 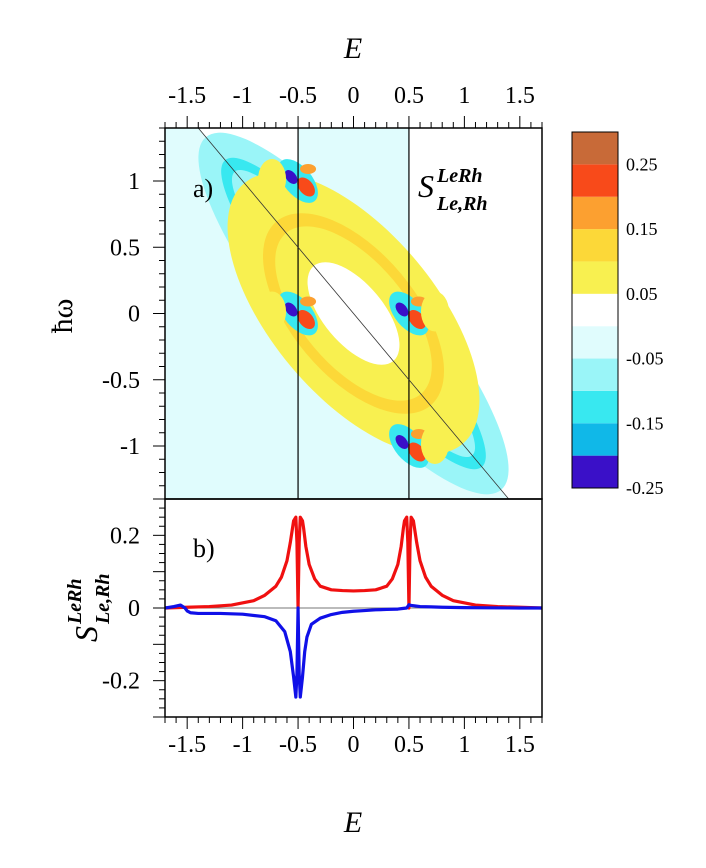 What do you see at coordinates (75, 601) in the screenshot?
I see `panel-b-ylabel-sup: LeRh` at bounding box center [75, 601].